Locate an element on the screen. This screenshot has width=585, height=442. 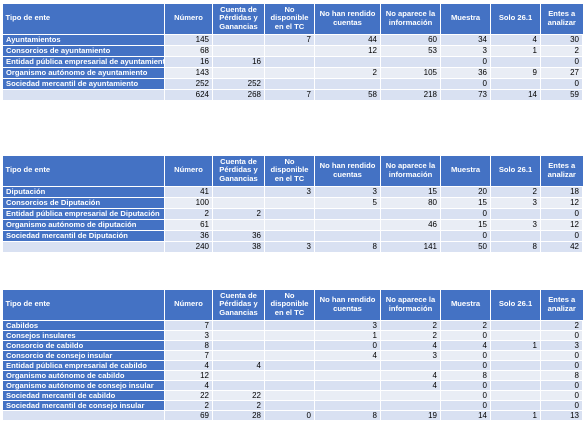
total-cell: 14 is located at coordinates (465, 415).